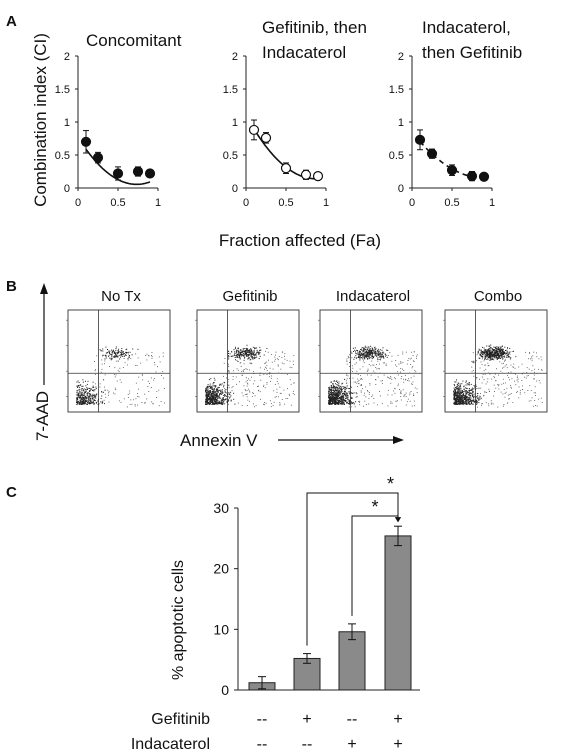 Image resolution: width=561 pixels, height=755 pixels. What do you see at coordinates (398, 520) in the screenshot?
I see `bracket-arrowhead` at bounding box center [398, 520].